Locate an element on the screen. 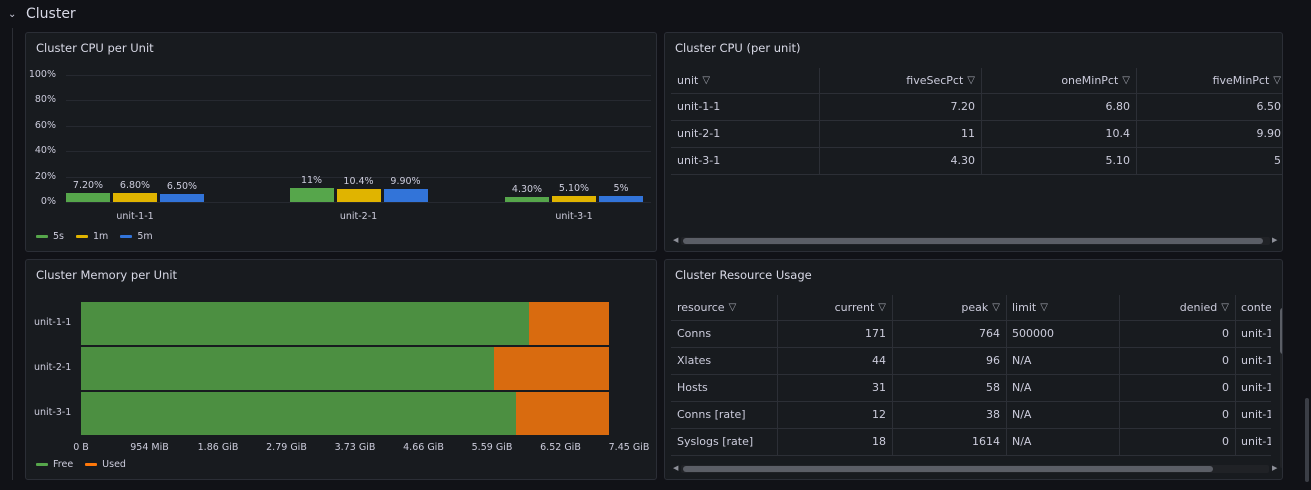  column-header-peak: peak ▽ is located at coordinates (949, 307).